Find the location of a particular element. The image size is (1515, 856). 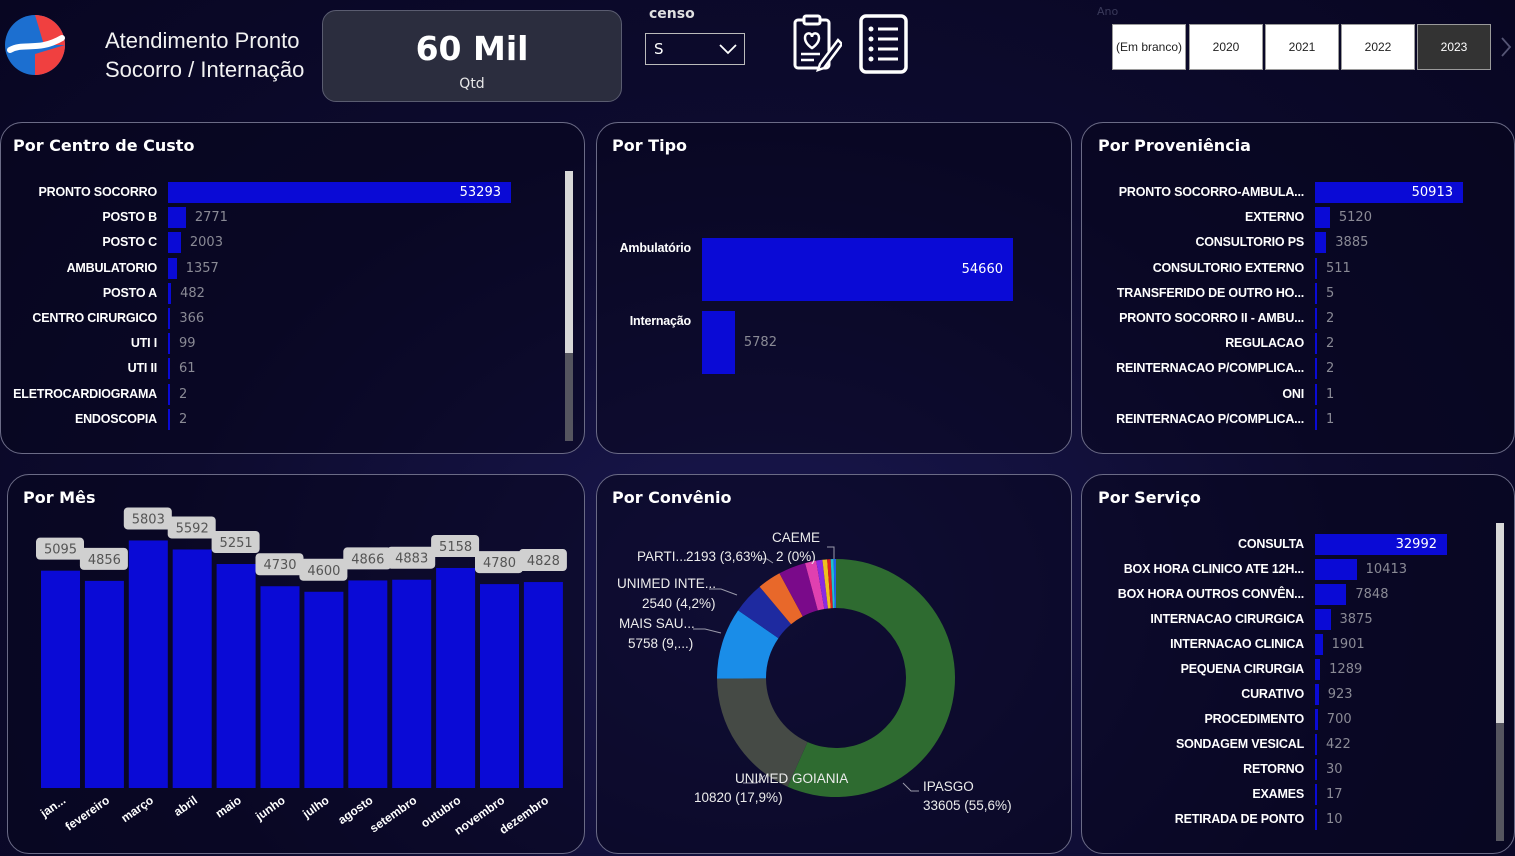

year-button-2021: 2021 is located at coordinates (1302, 47).